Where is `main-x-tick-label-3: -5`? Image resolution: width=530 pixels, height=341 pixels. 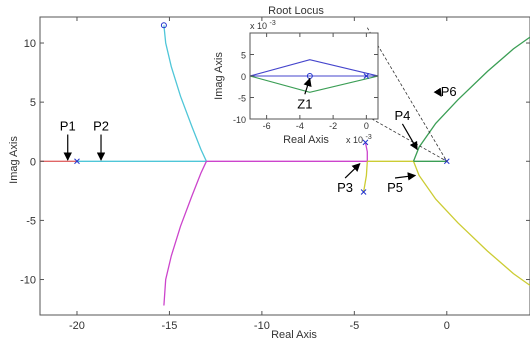
main-x-tick-label-3: -5 is located at coordinates (354, 326).